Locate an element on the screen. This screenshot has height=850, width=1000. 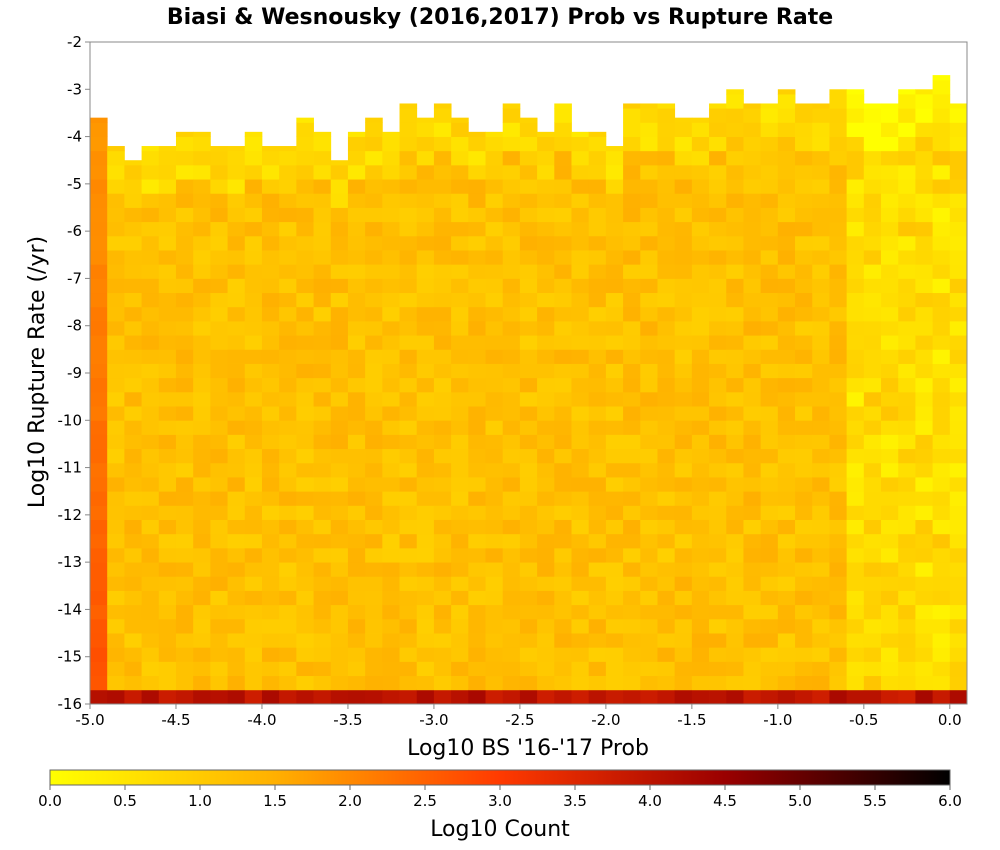
y-tick-label: -3 is located at coordinates (74, 89).